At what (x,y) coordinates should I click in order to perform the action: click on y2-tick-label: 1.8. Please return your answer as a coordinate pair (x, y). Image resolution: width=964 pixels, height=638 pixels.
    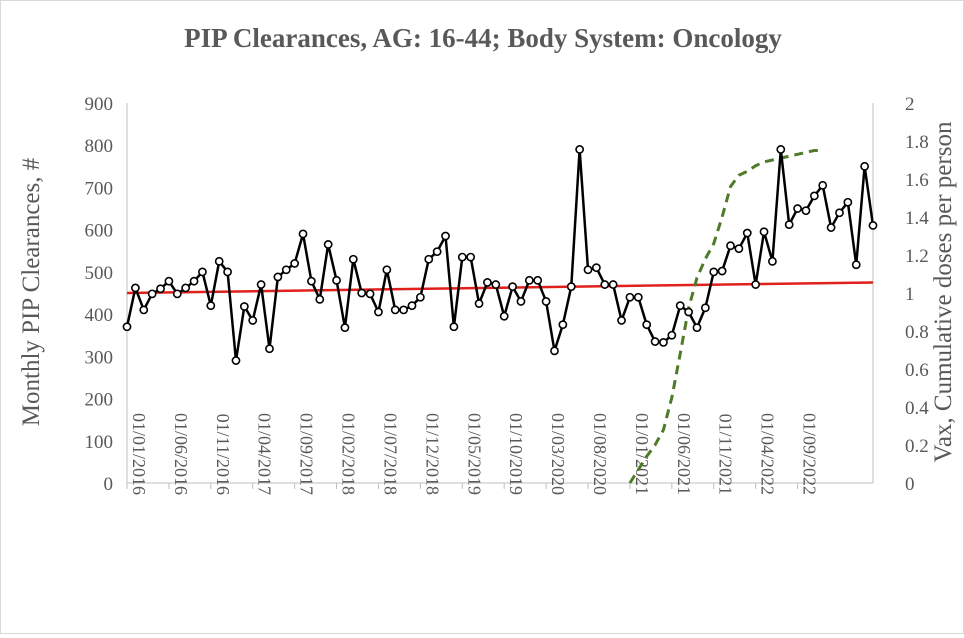
    Looking at the image, I should click on (917, 142).